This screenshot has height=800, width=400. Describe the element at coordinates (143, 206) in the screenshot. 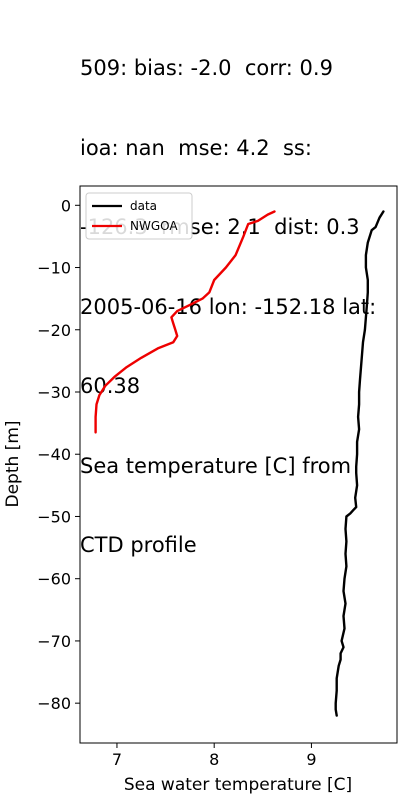

I see `legend-label-data: data` at that location.